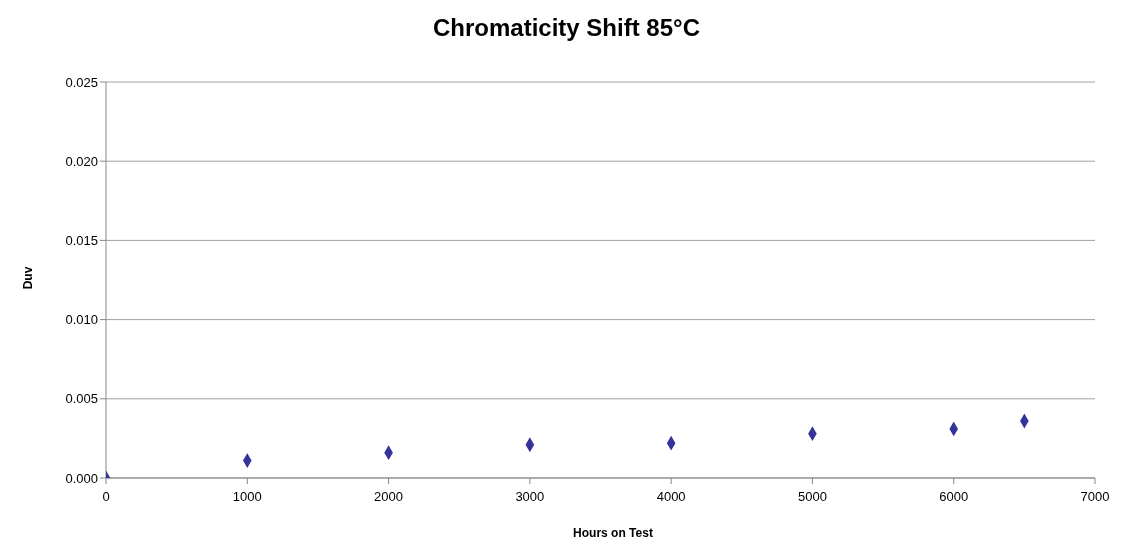 The image size is (1133, 550). Describe the element at coordinates (81, 478) in the screenshot. I see `y-tick-label: 0.000` at that location.